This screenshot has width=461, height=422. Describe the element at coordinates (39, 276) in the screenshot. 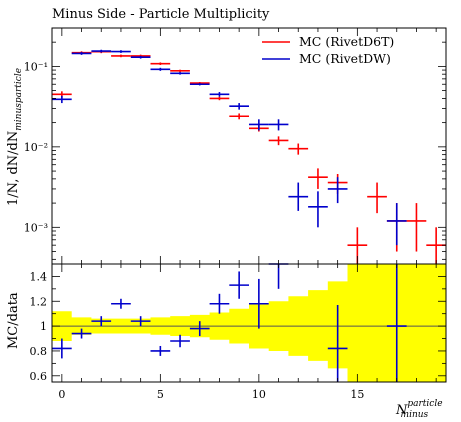

I see `ratio-y-tick-label: 1.4` at that location.